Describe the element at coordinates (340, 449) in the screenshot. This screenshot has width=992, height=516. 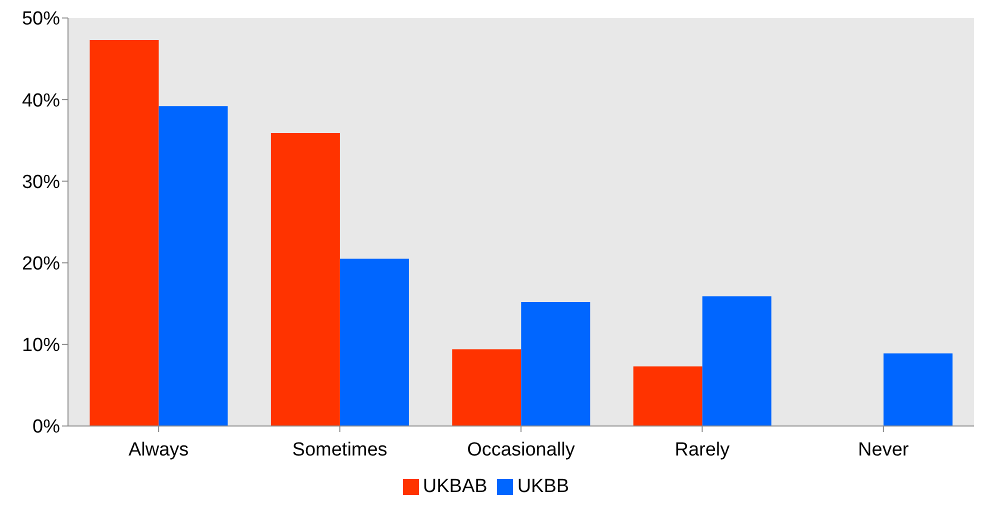
I see `x-tick-label: Sometimes` at that location.